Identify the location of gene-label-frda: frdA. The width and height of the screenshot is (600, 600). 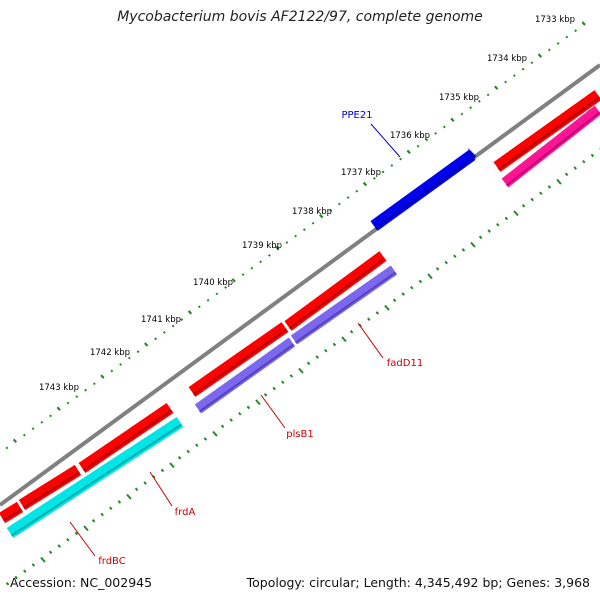
(185, 512).